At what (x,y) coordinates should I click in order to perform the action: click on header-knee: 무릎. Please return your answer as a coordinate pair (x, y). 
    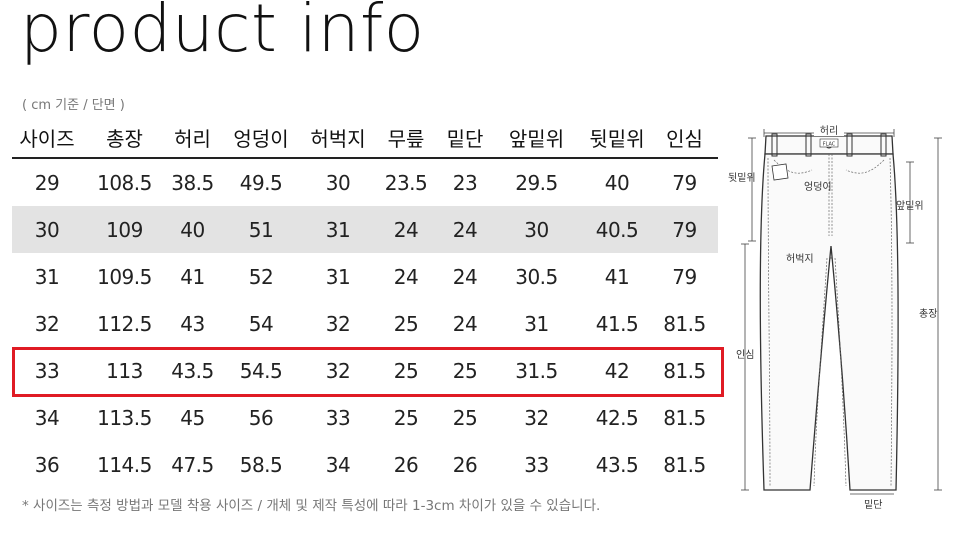
    Looking at the image, I should click on (406, 138).